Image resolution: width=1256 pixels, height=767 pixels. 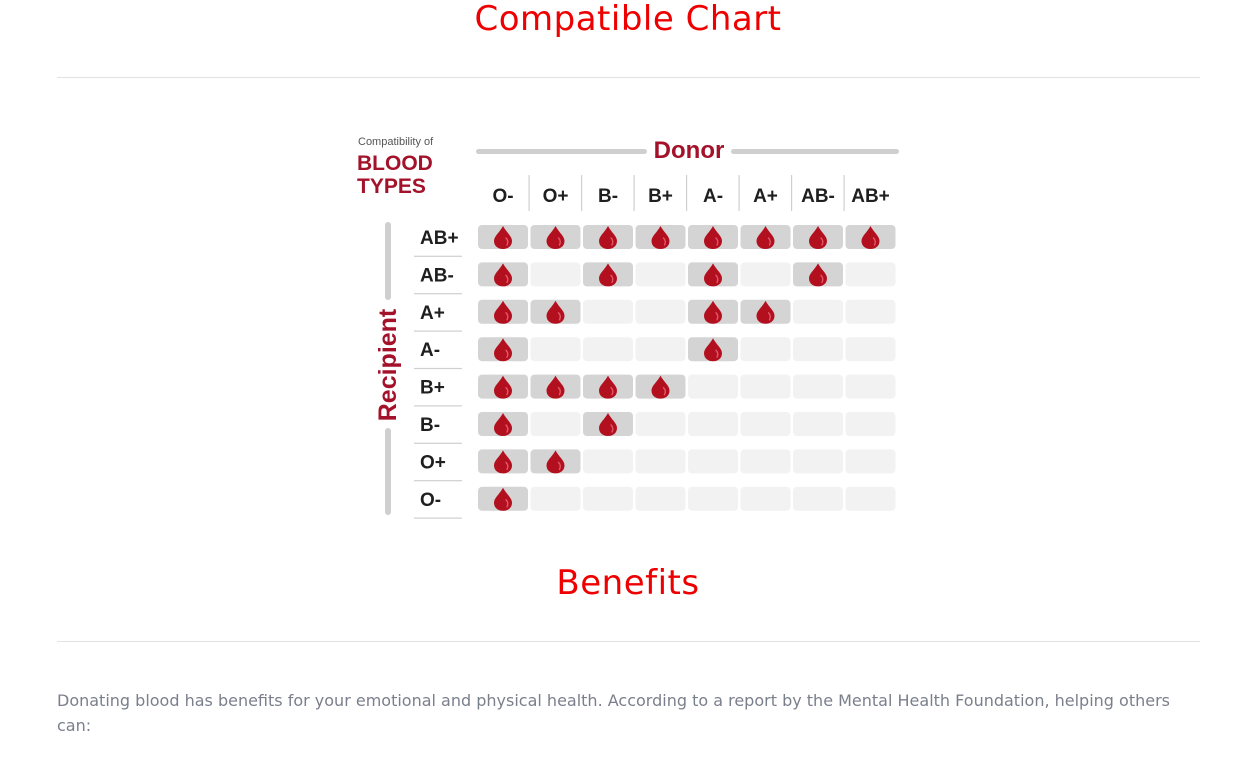 What do you see at coordinates (870, 196) in the screenshot?
I see `donor-type-label: AB+` at bounding box center [870, 196].